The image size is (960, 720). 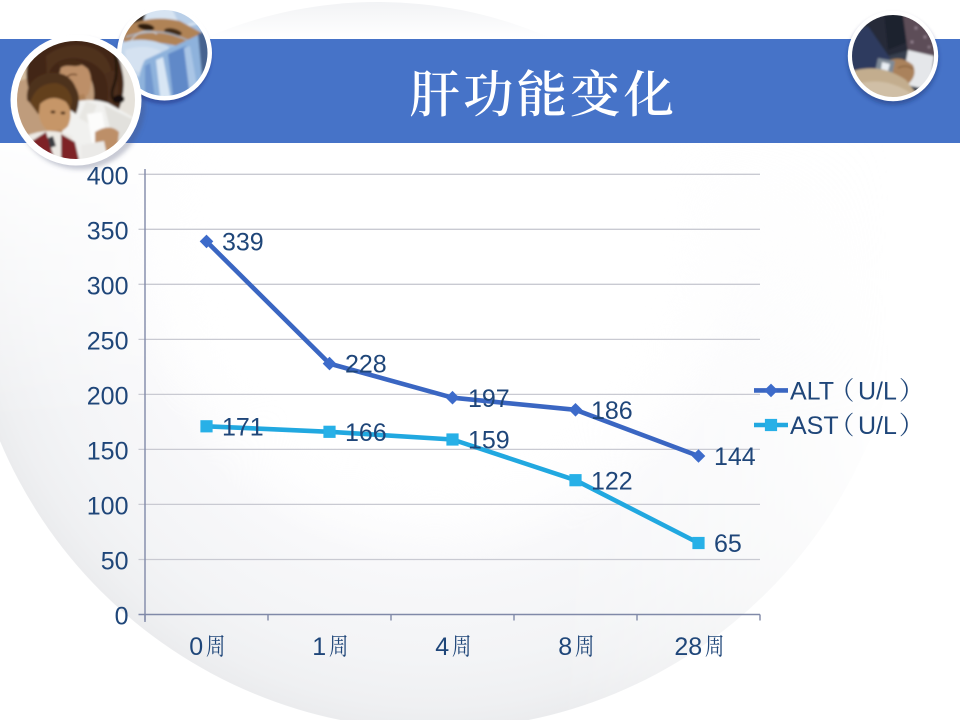 What do you see at coordinates (612, 411) in the screenshot?
I see `svg-text: 186` at bounding box center [612, 411].